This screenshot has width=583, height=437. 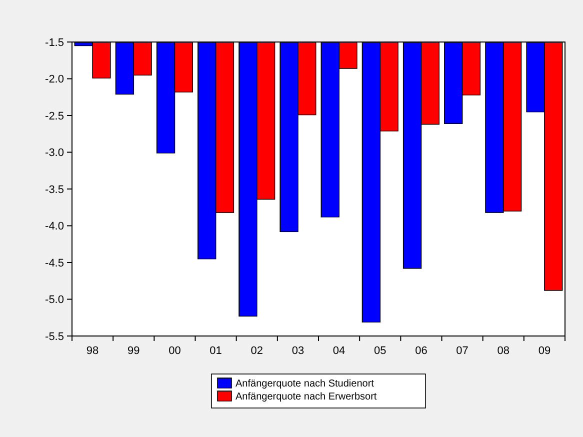 What do you see at coordinates (54, 190) in the screenshot?
I see `y-tick-label: -3.5` at bounding box center [54, 190].